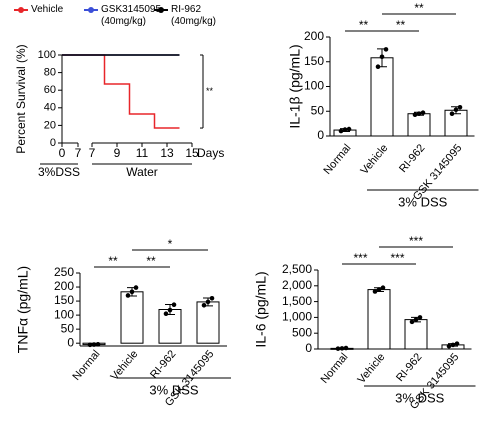 The width and height of the screenshot is (497, 421). I want to click on x-axis-label: Days, so click(210, 153).